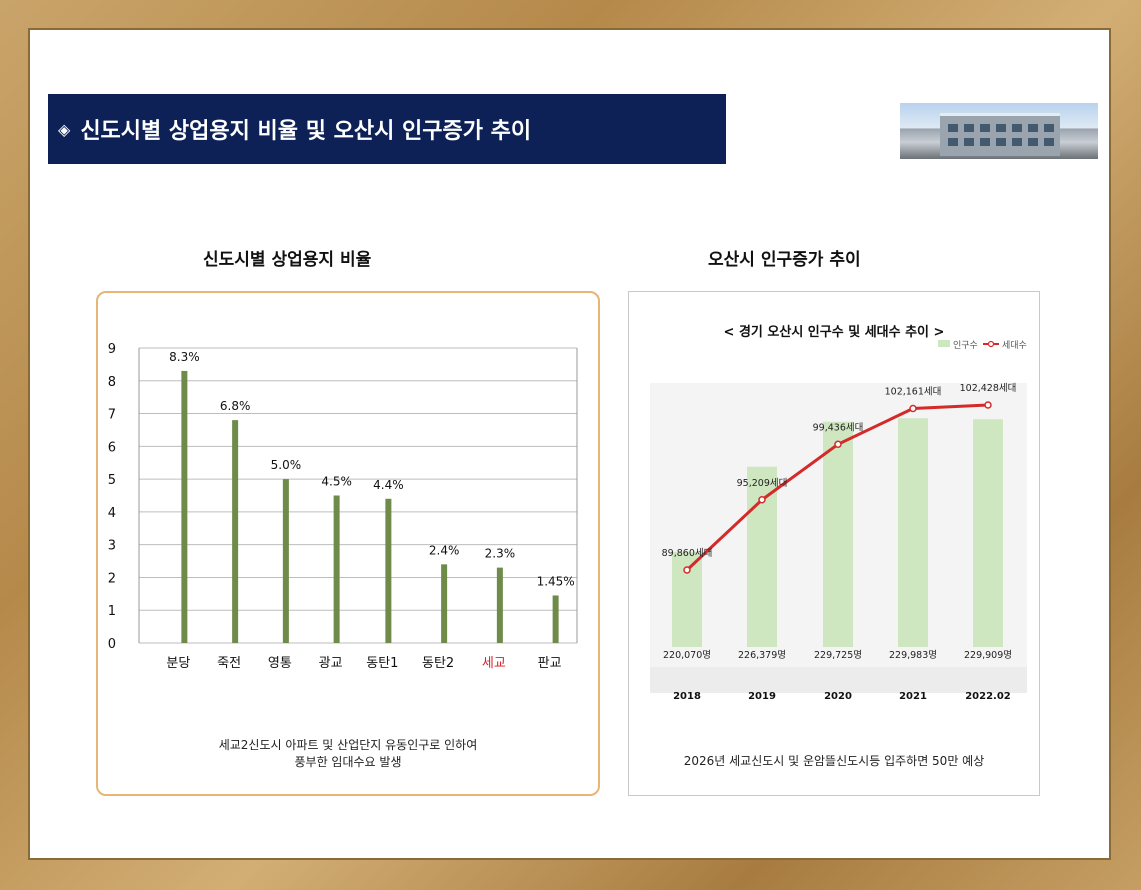 The image size is (1141, 890). I want to click on y-tick-label: 0, so click(112, 644).